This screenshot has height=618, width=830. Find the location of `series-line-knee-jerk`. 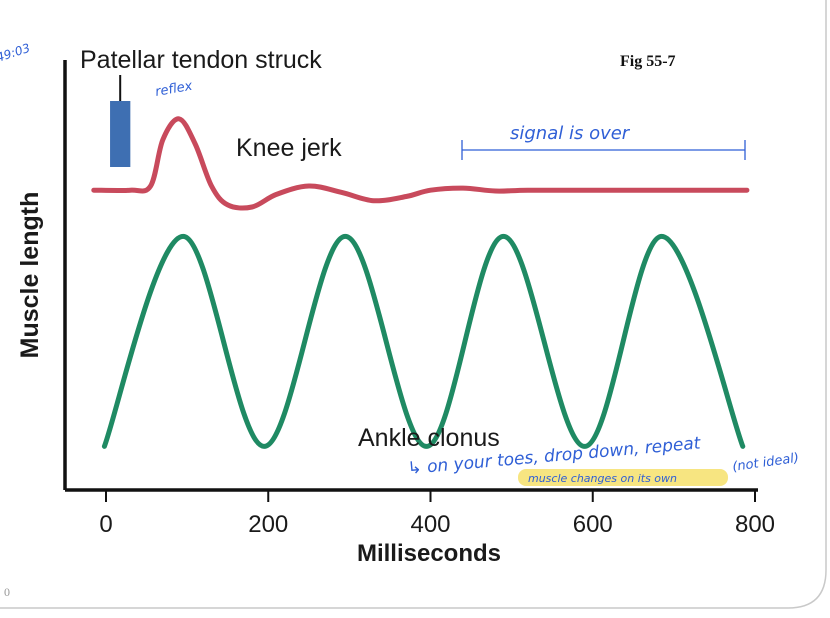

series-line-knee-jerk is located at coordinates (420, 163).